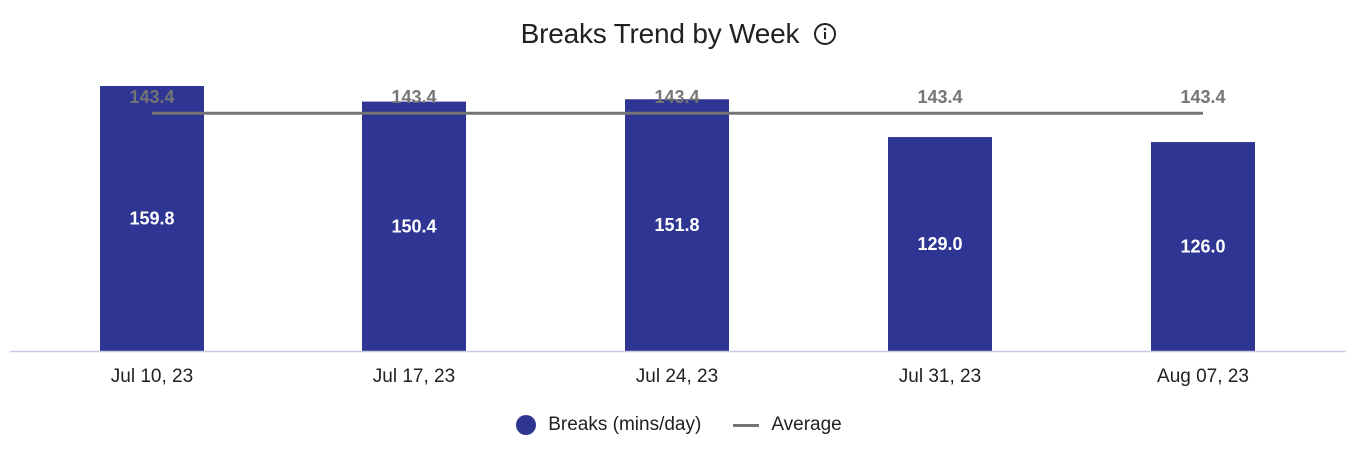  Describe the element at coordinates (940, 376) in the screenshot. I see `x-tick-label-3: Jul 31, 23` at that location.